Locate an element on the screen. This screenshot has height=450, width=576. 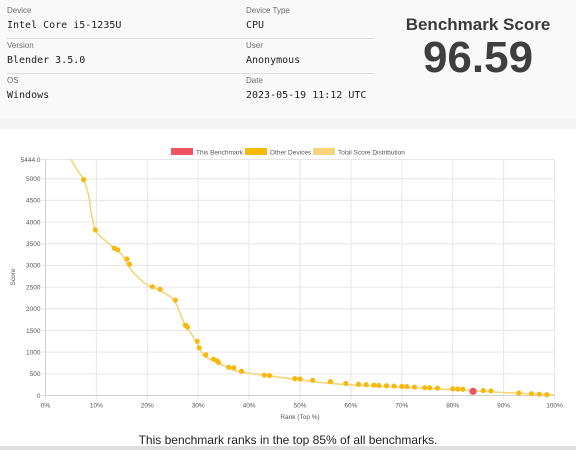
y-tick-label: 1500 is located at coordinates (33, 331).